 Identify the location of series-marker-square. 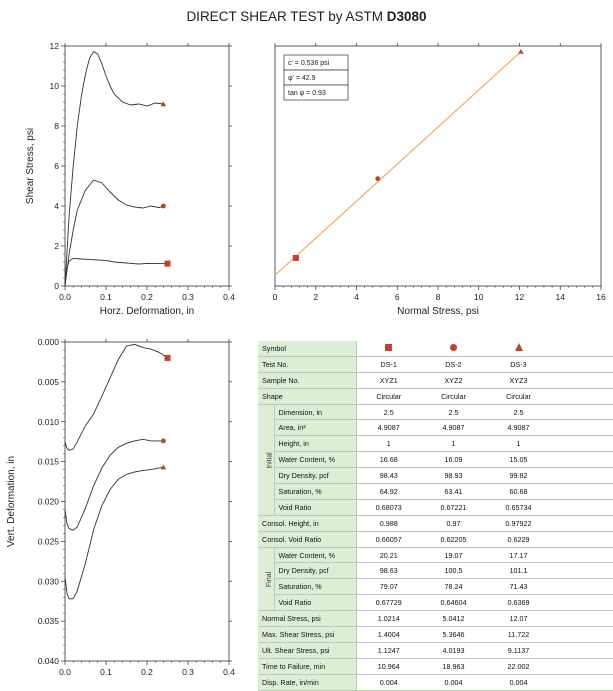
(167, 263).